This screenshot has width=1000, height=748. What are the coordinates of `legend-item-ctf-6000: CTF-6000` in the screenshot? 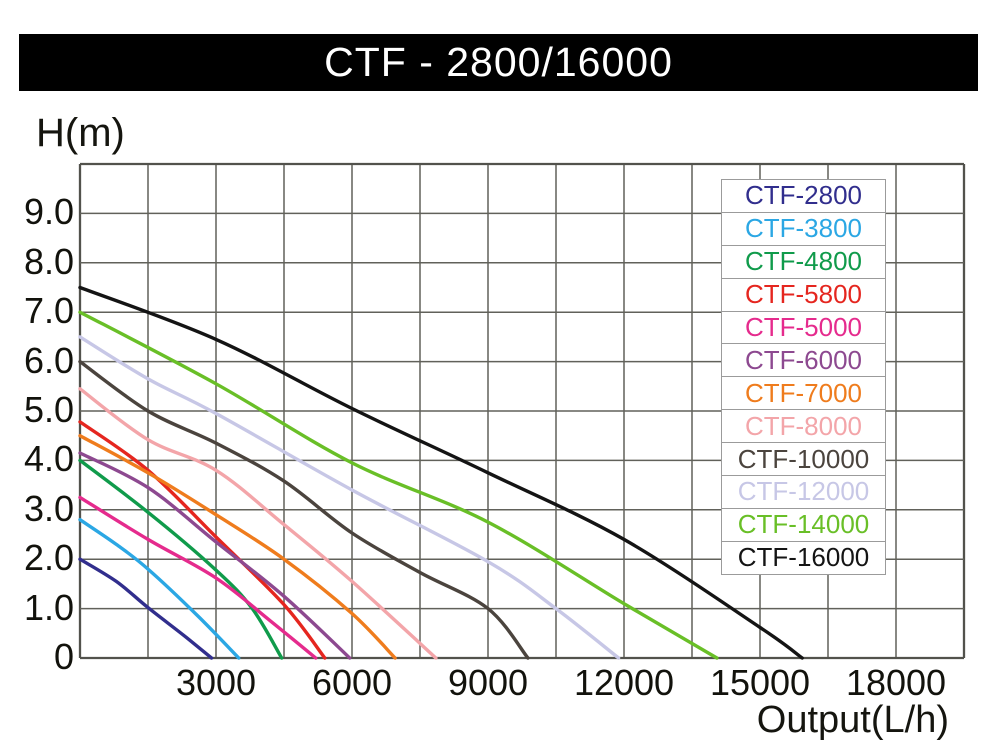 It's located at (803, 361).